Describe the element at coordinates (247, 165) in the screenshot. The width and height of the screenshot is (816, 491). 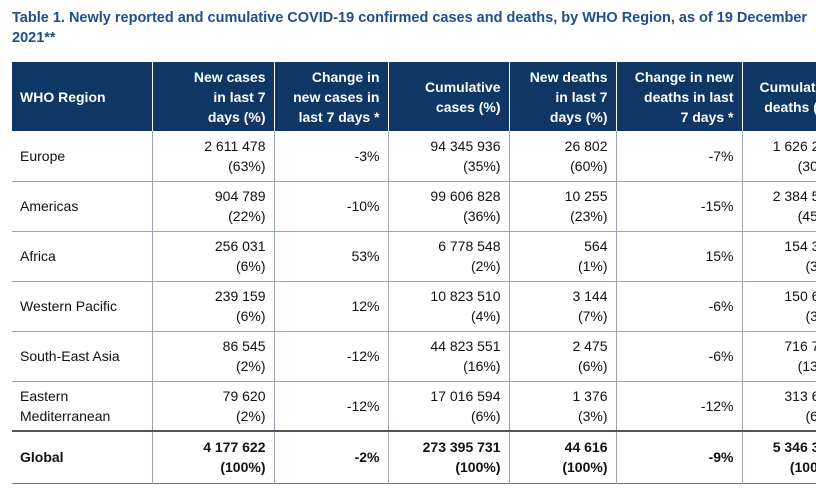
I see `cell-line: (63%)` at that location.